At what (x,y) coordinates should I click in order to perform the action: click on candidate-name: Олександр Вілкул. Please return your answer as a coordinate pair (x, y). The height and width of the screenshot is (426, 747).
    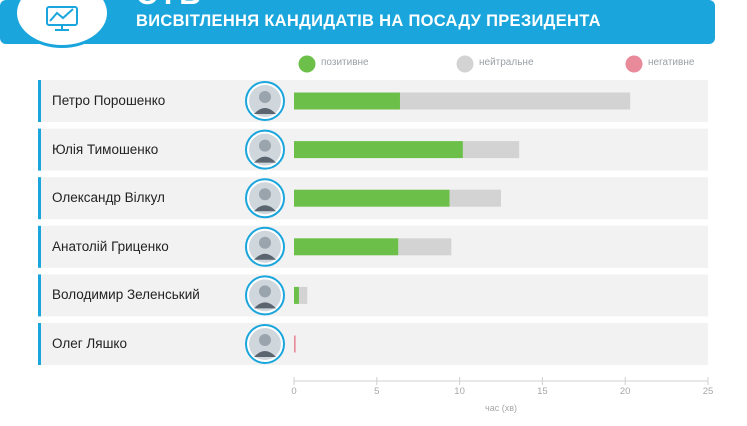
    Looking at the image, I should click on (108, 198).